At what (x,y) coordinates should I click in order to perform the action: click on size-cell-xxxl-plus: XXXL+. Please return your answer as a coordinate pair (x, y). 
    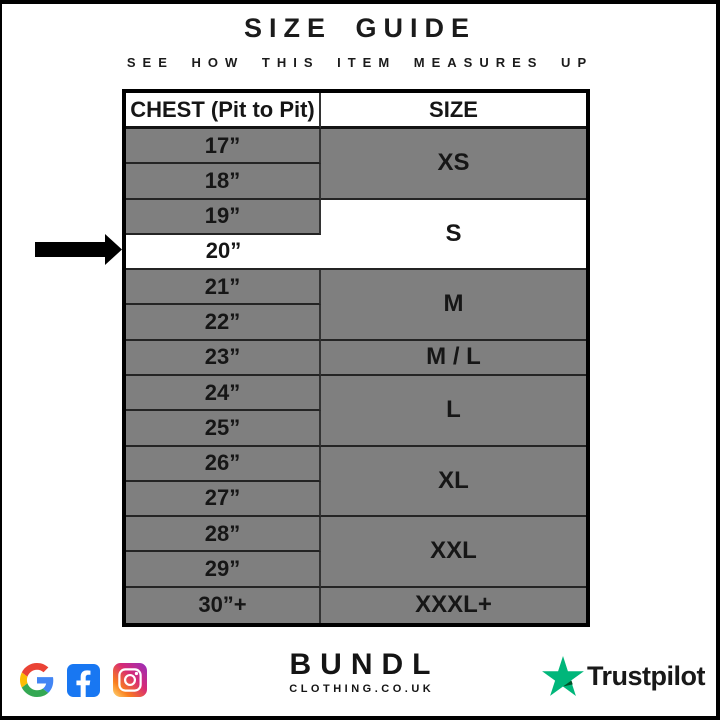
    Looking at the image, I should click on (453, 605).